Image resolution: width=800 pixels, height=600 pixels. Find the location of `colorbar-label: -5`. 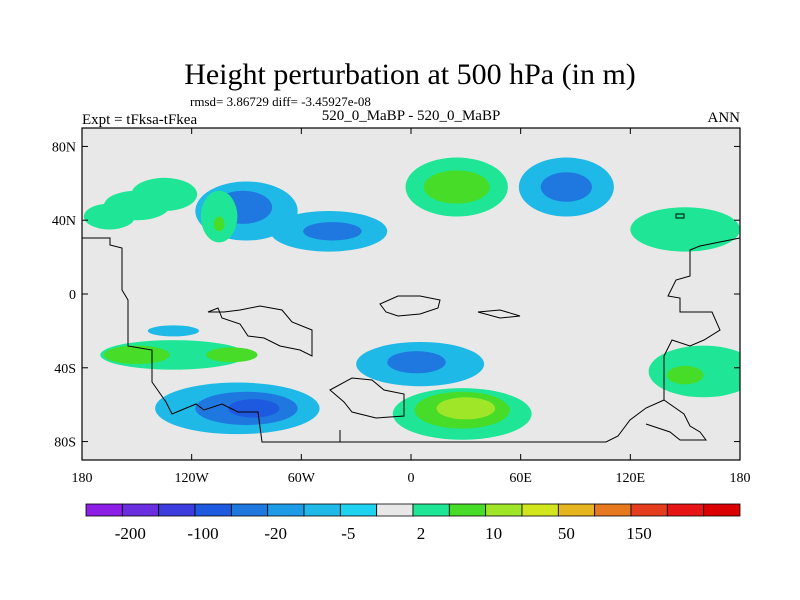

colorbar-label: -5 is located at coordinates (348, 533).